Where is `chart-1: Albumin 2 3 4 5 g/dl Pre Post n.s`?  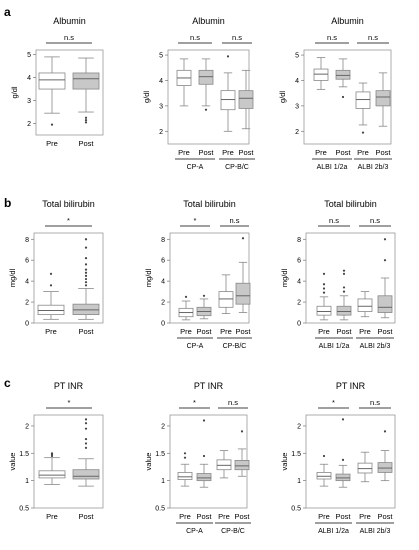
chart-1: Albumin 2 3 4 5 g/dl Pre Post n.s is located at coordinates (57, 82).